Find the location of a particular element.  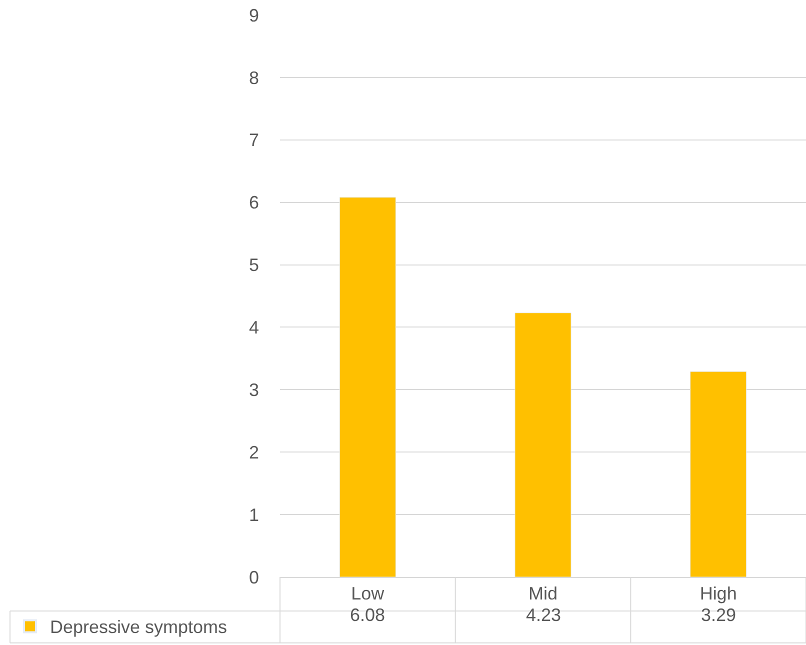

y-tick-label: 8 is located at coordinates (253, 78).